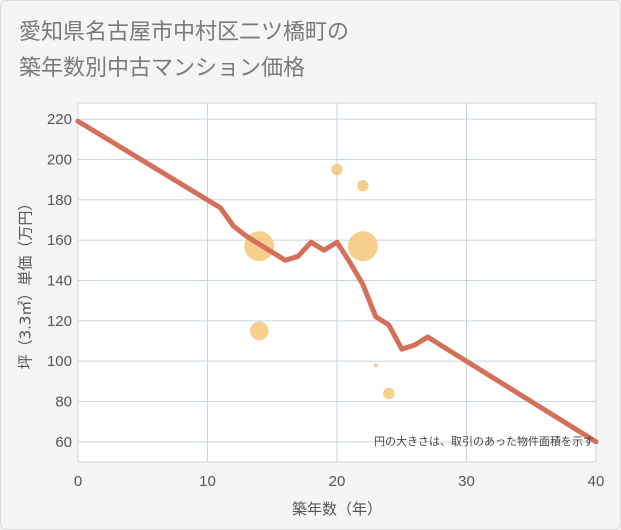  I want to click on x-tick-label: 20, so click(337, 481).